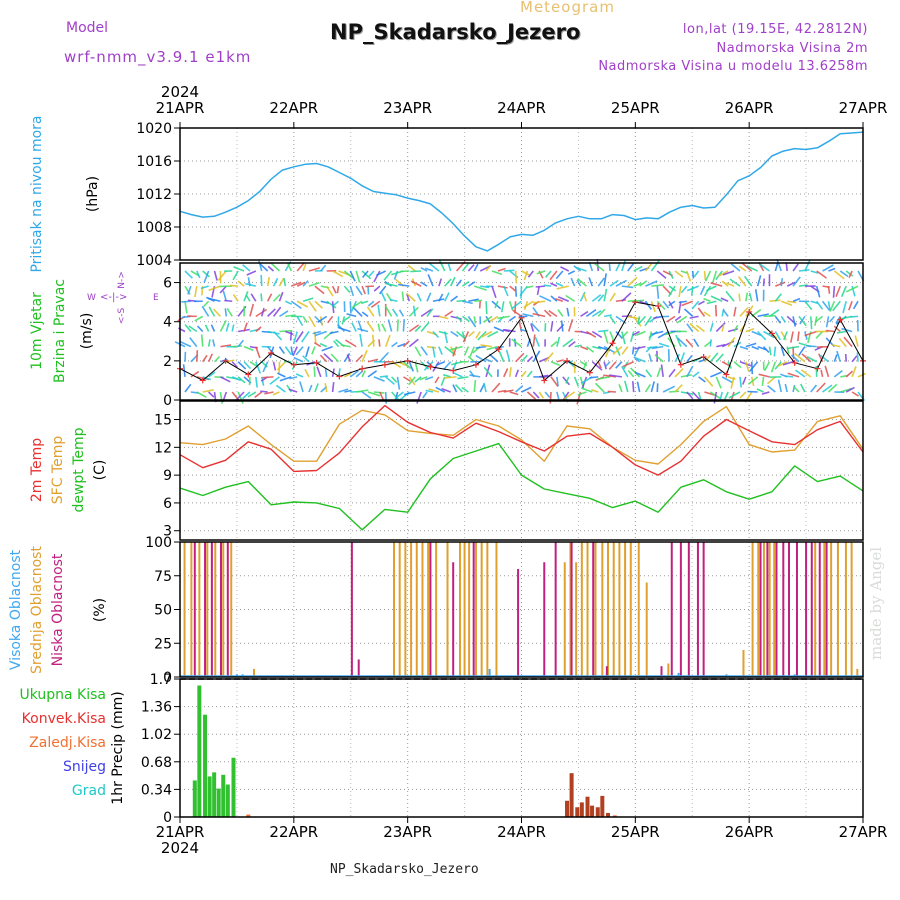 The image size is (900, 900). What do you see at coordinates (163, 448) in the screenshot?
I see `y-tick-label: 12` at bounding box center [163, 448].